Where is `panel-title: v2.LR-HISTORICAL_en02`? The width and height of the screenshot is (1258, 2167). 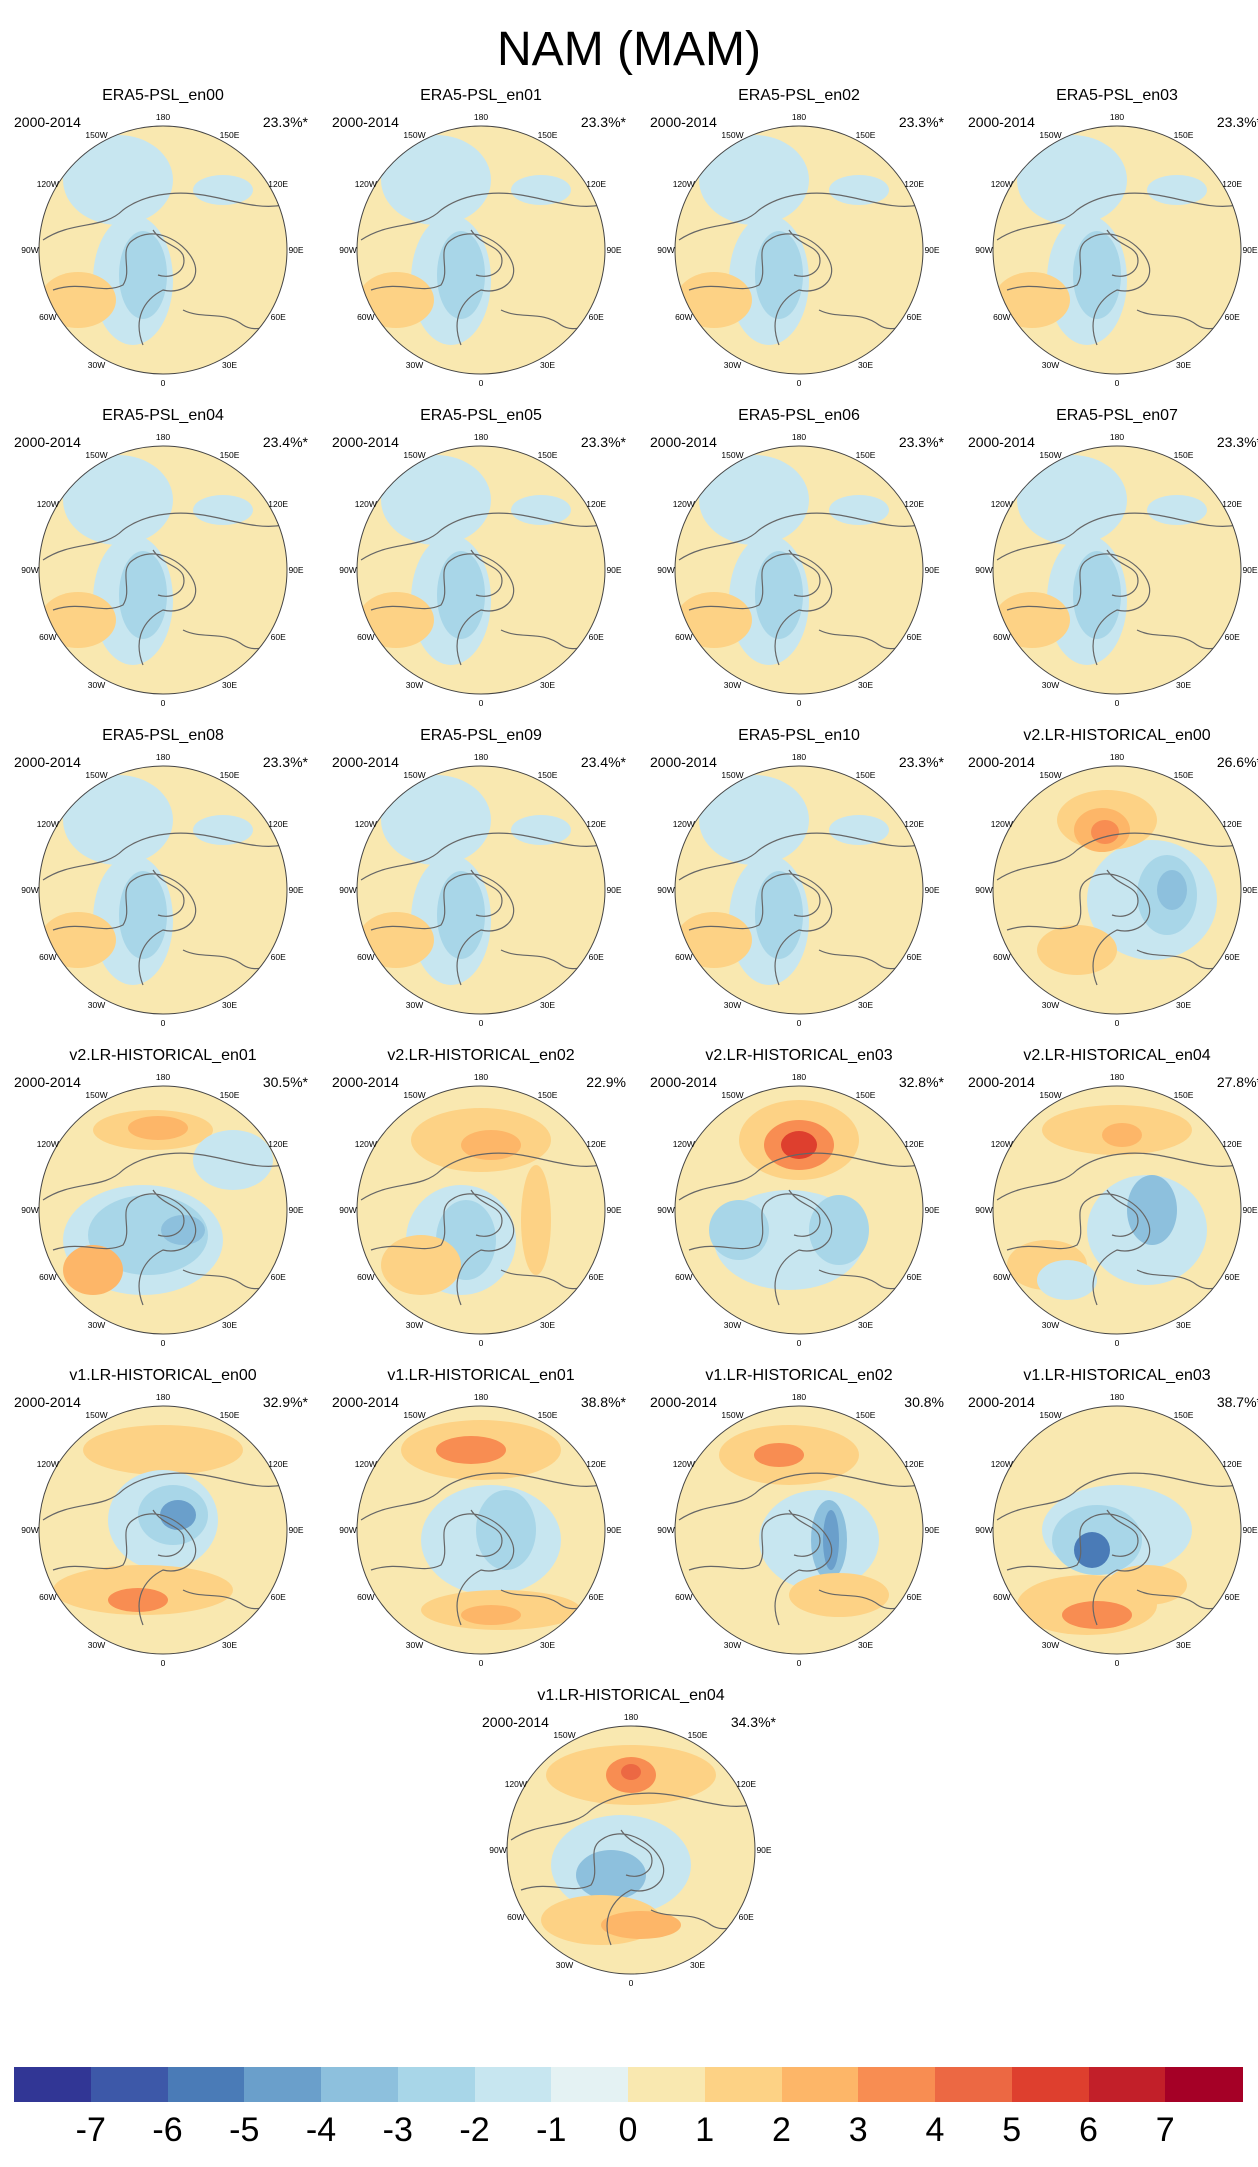
panel-title: v2.LR-HISTORICAL_en02 is located at coordinates (481, 1055).